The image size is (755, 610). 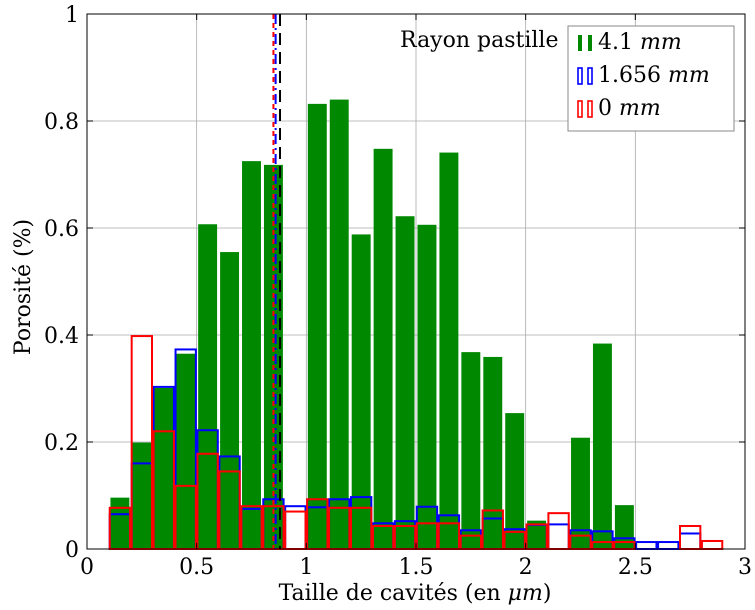 What do you see at coordinates (629, 108) in the screenshot?
I see `legend-label: 0 mm` at bounding box center [629, 108].